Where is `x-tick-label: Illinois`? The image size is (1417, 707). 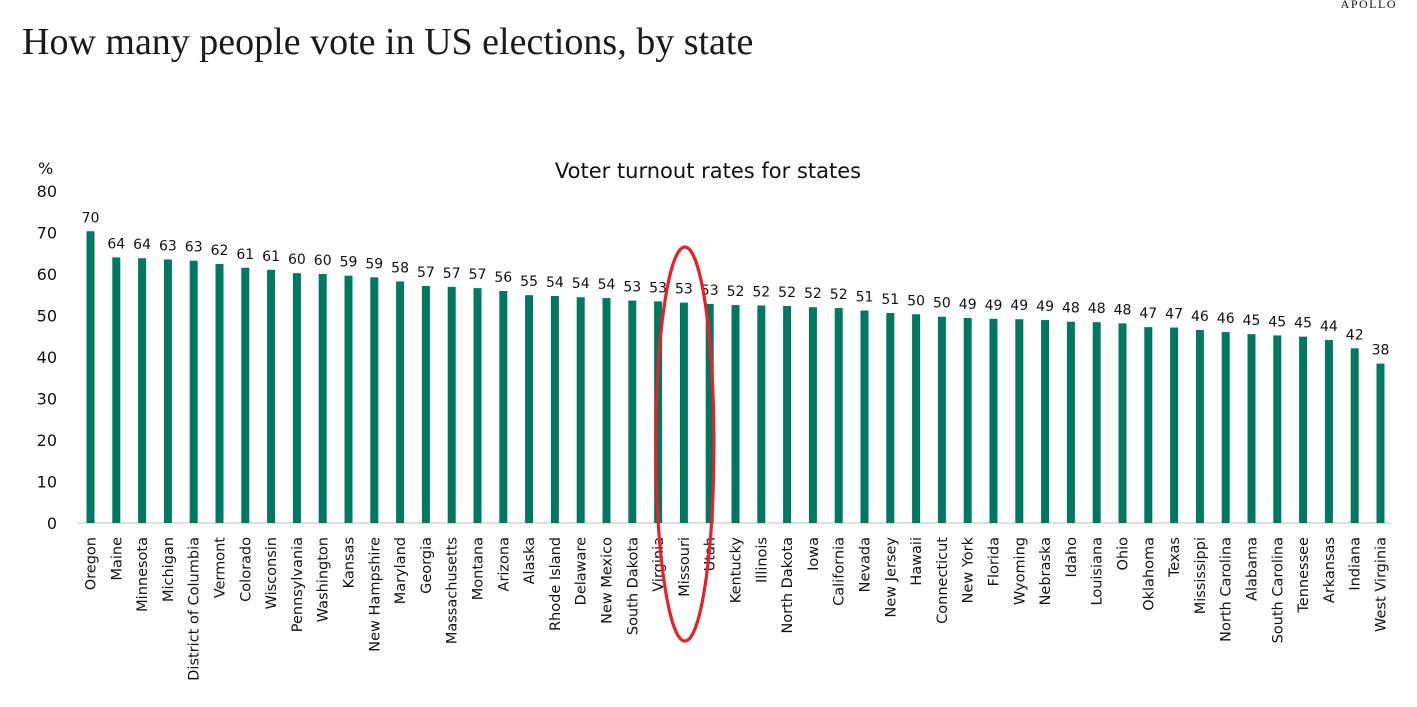 x-tick-label: Illinois is located at coordinates (762, 560).